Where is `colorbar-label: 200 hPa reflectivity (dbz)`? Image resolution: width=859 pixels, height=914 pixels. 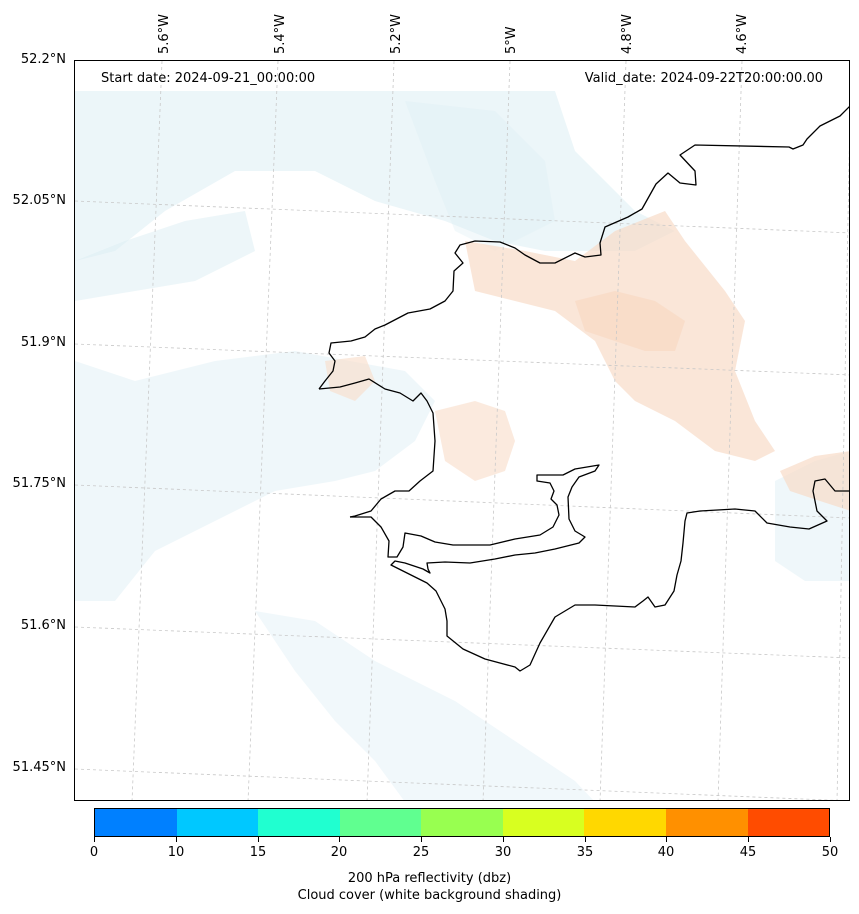
colorbar-label: 200 hPa reflectivity (dbz) is located at coordinates (429, 878).